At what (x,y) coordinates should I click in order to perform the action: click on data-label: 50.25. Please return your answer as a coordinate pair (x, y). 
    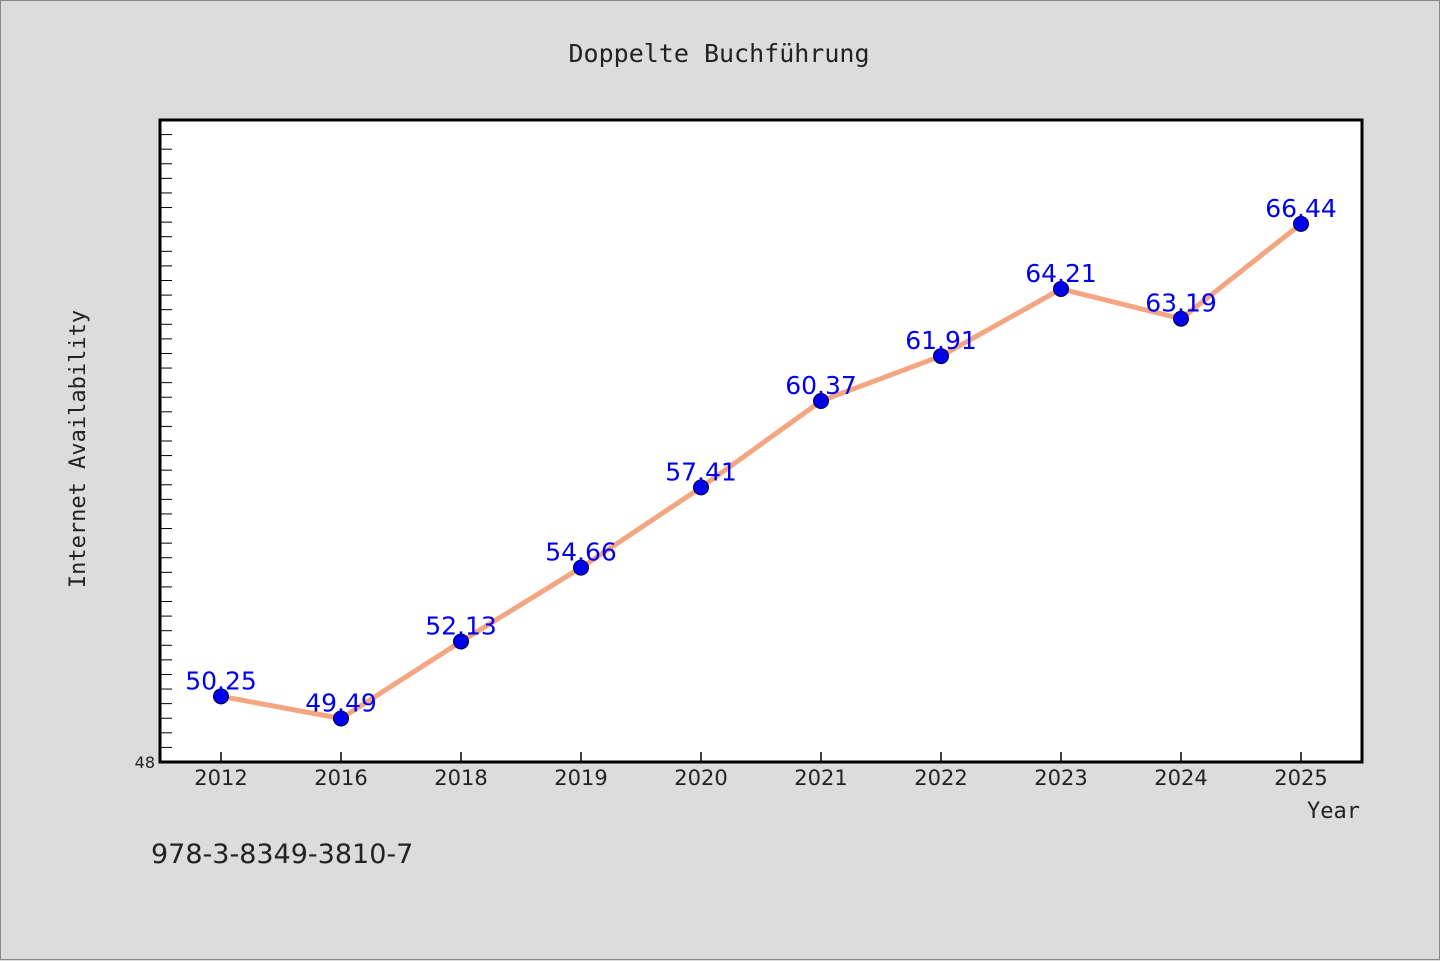
    Looking at the image, I should click on (221, 680).